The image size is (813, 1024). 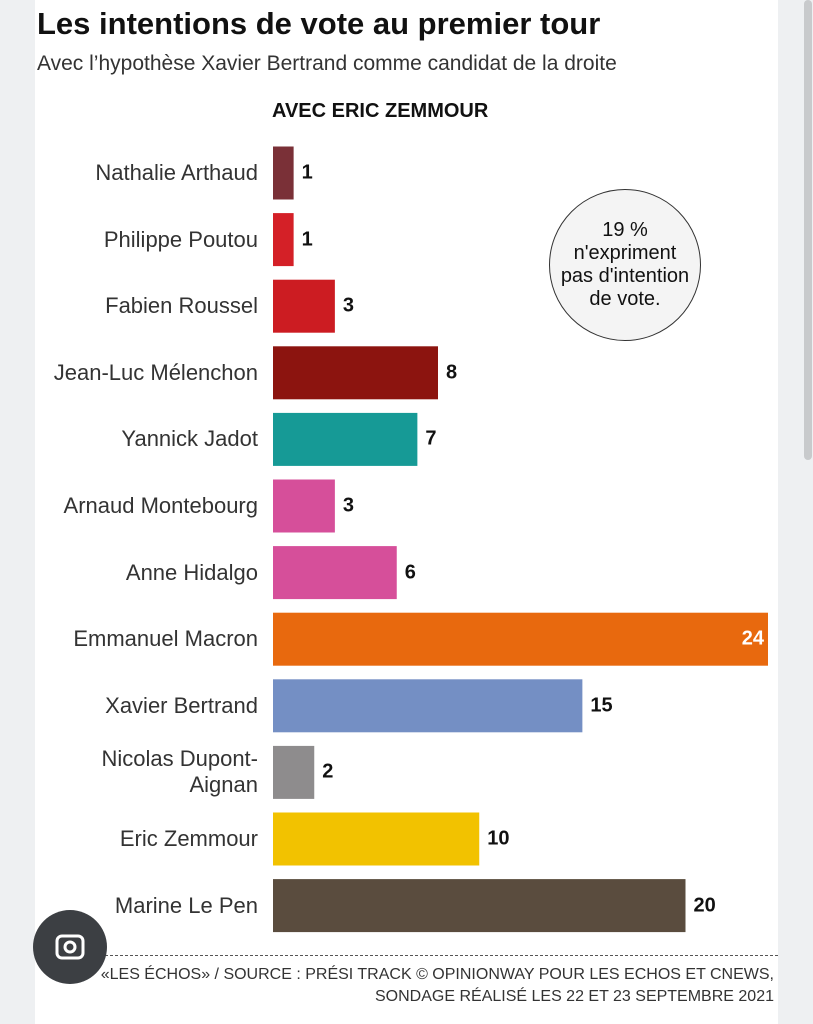 What do you see at coordinates (704, 905) in the screenshot?
I see `value-label: 20` at bounding box center [704, 905].